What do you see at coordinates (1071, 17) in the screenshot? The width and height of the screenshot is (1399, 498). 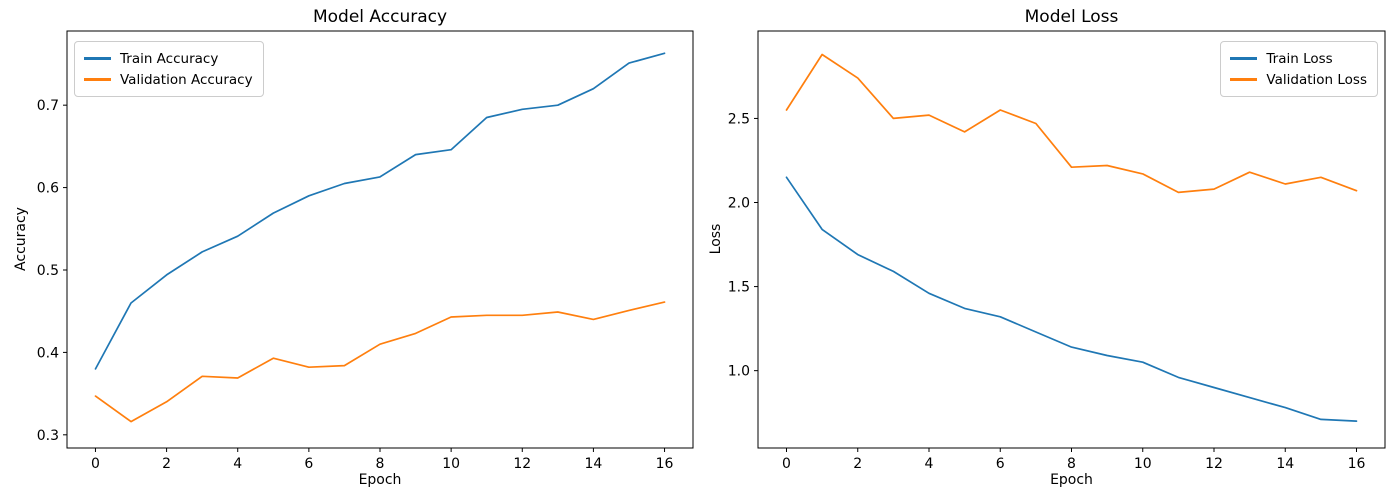 I see `chart-title: Model Loss` at bounding box center [1071, 17].